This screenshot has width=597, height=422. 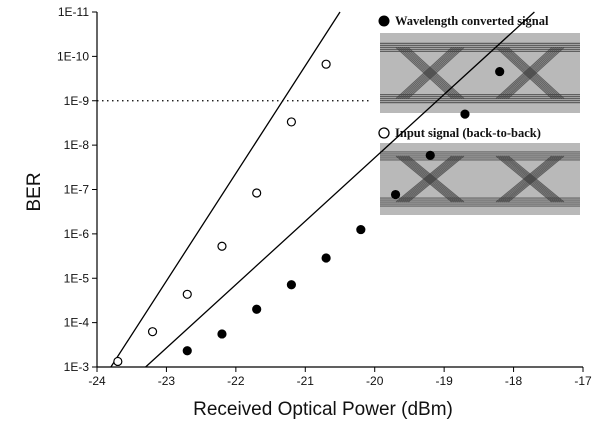 What do you see at coordinates (34, 191) in the screenshot?
I see `y-axis-title: BER` at bounding box center [34, 191].